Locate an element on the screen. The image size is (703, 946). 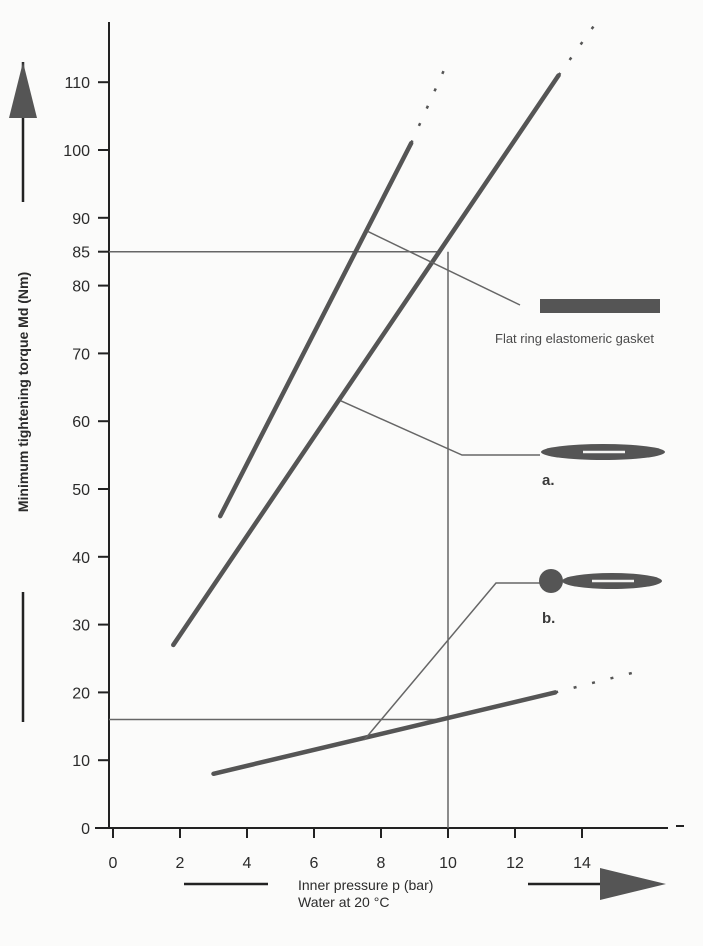
x-tick-label: 14 is located at coordinates (582, 863).